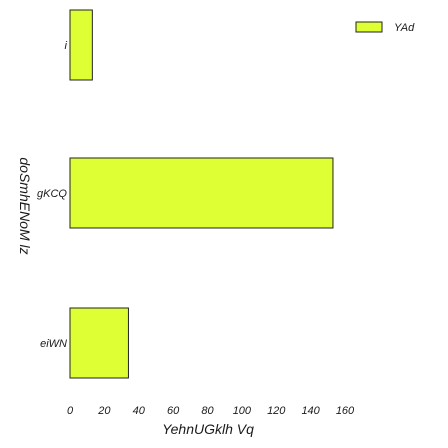 The height and width of the screenshot is (448, 448). Describe the element at coordinates (53, 344) in the screenshot. I see `y-tick-label-eiWN: eiWN` at that location.